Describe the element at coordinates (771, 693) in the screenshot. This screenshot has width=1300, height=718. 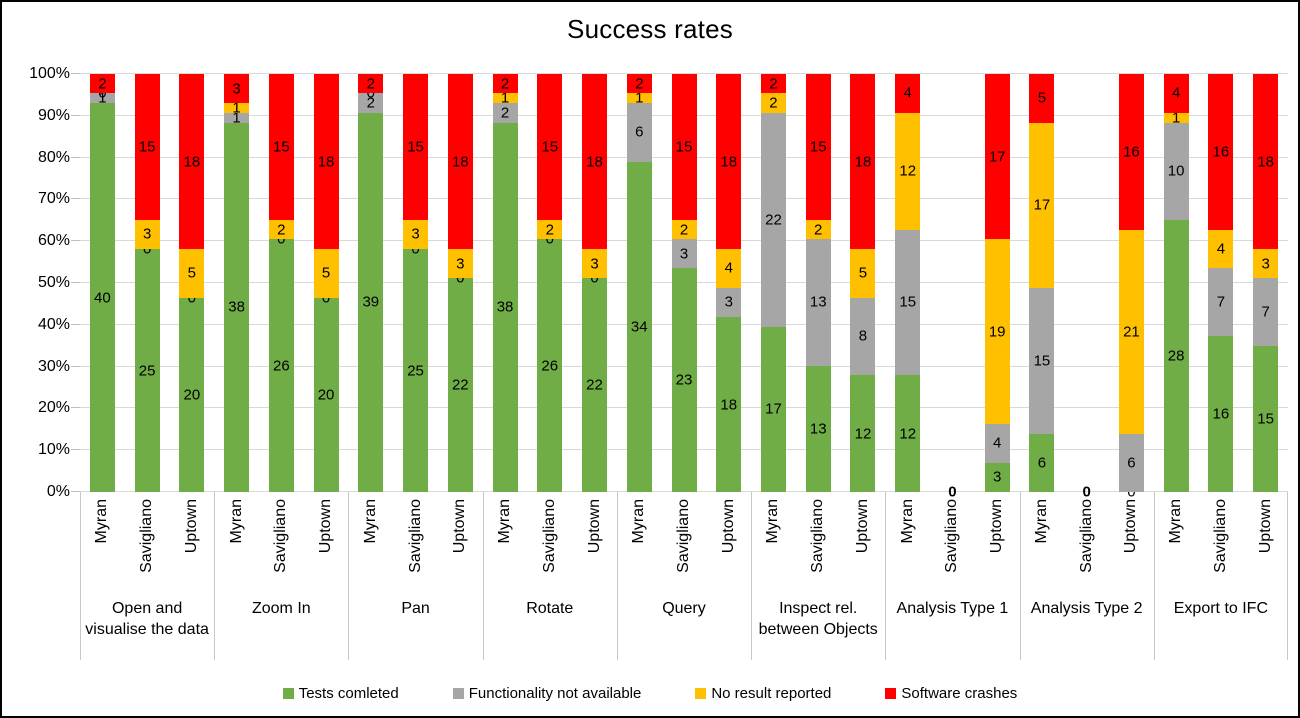
I see `legend-label: No result reported` at that location.